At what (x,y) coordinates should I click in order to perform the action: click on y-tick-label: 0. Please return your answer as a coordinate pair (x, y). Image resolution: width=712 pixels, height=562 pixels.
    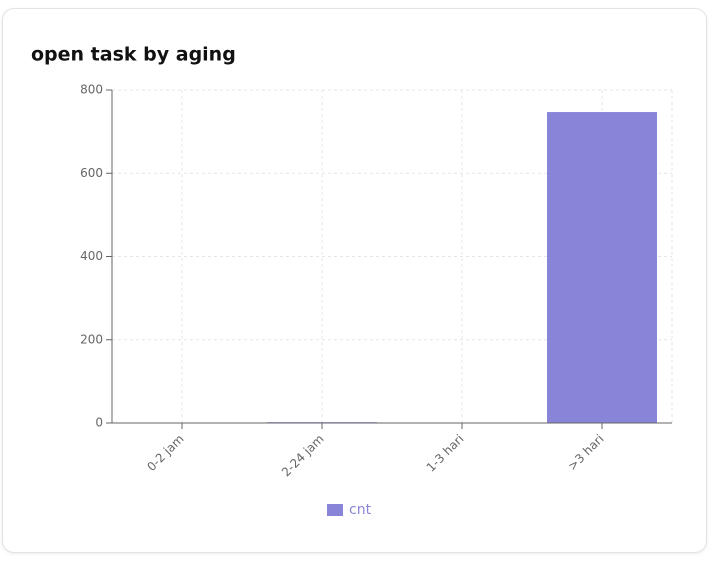
    Looking at the image, I should click on (99, 423).